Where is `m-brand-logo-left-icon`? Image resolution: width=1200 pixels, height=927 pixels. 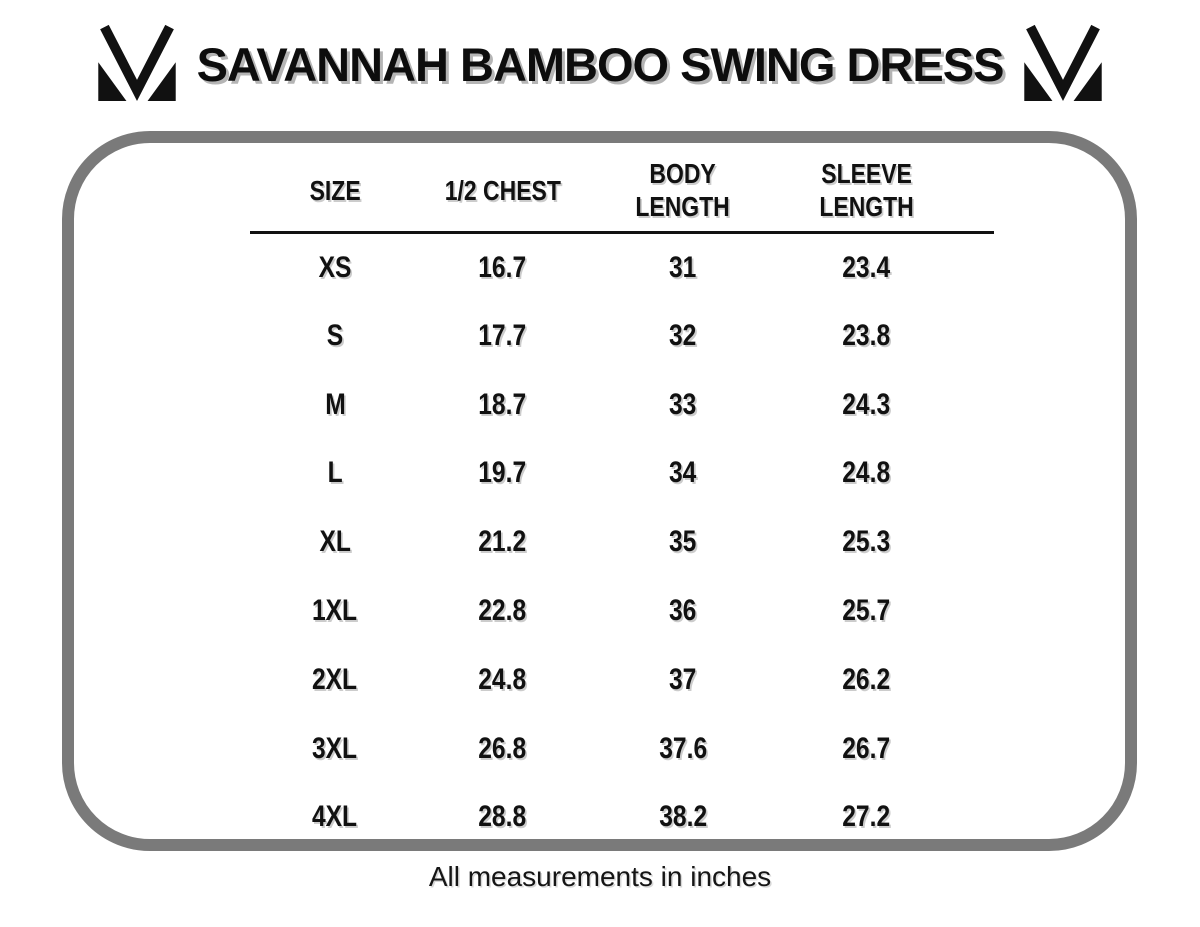
m-brand-logo-left-icon is located at coordinates (137, 64).